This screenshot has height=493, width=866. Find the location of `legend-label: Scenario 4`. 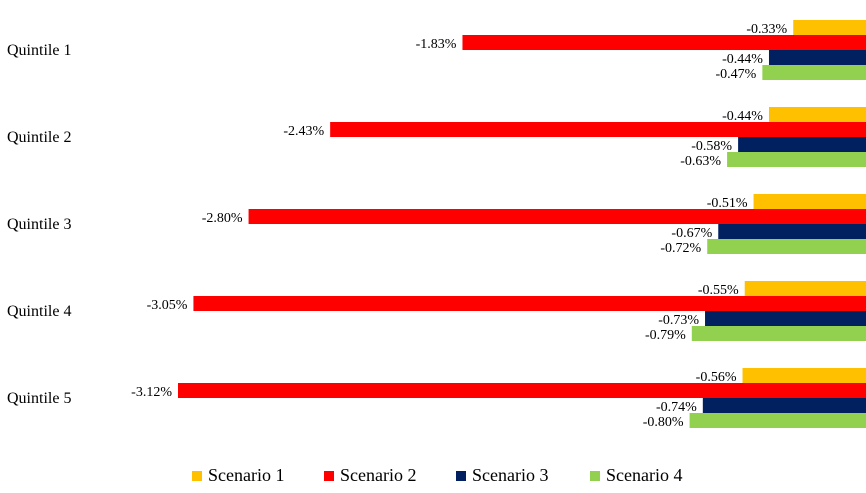

legend-label: Scenario 4 is located at coordinates (644, 475).